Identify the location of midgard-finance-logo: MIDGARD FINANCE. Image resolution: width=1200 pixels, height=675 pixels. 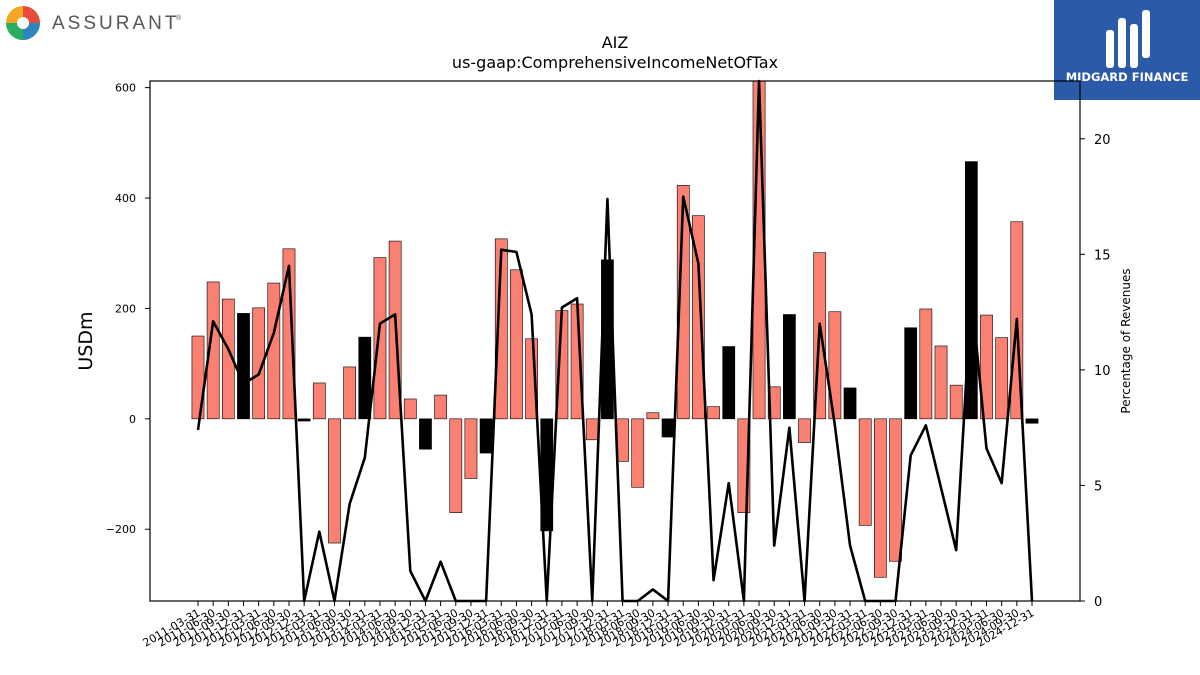
(1127, 50).